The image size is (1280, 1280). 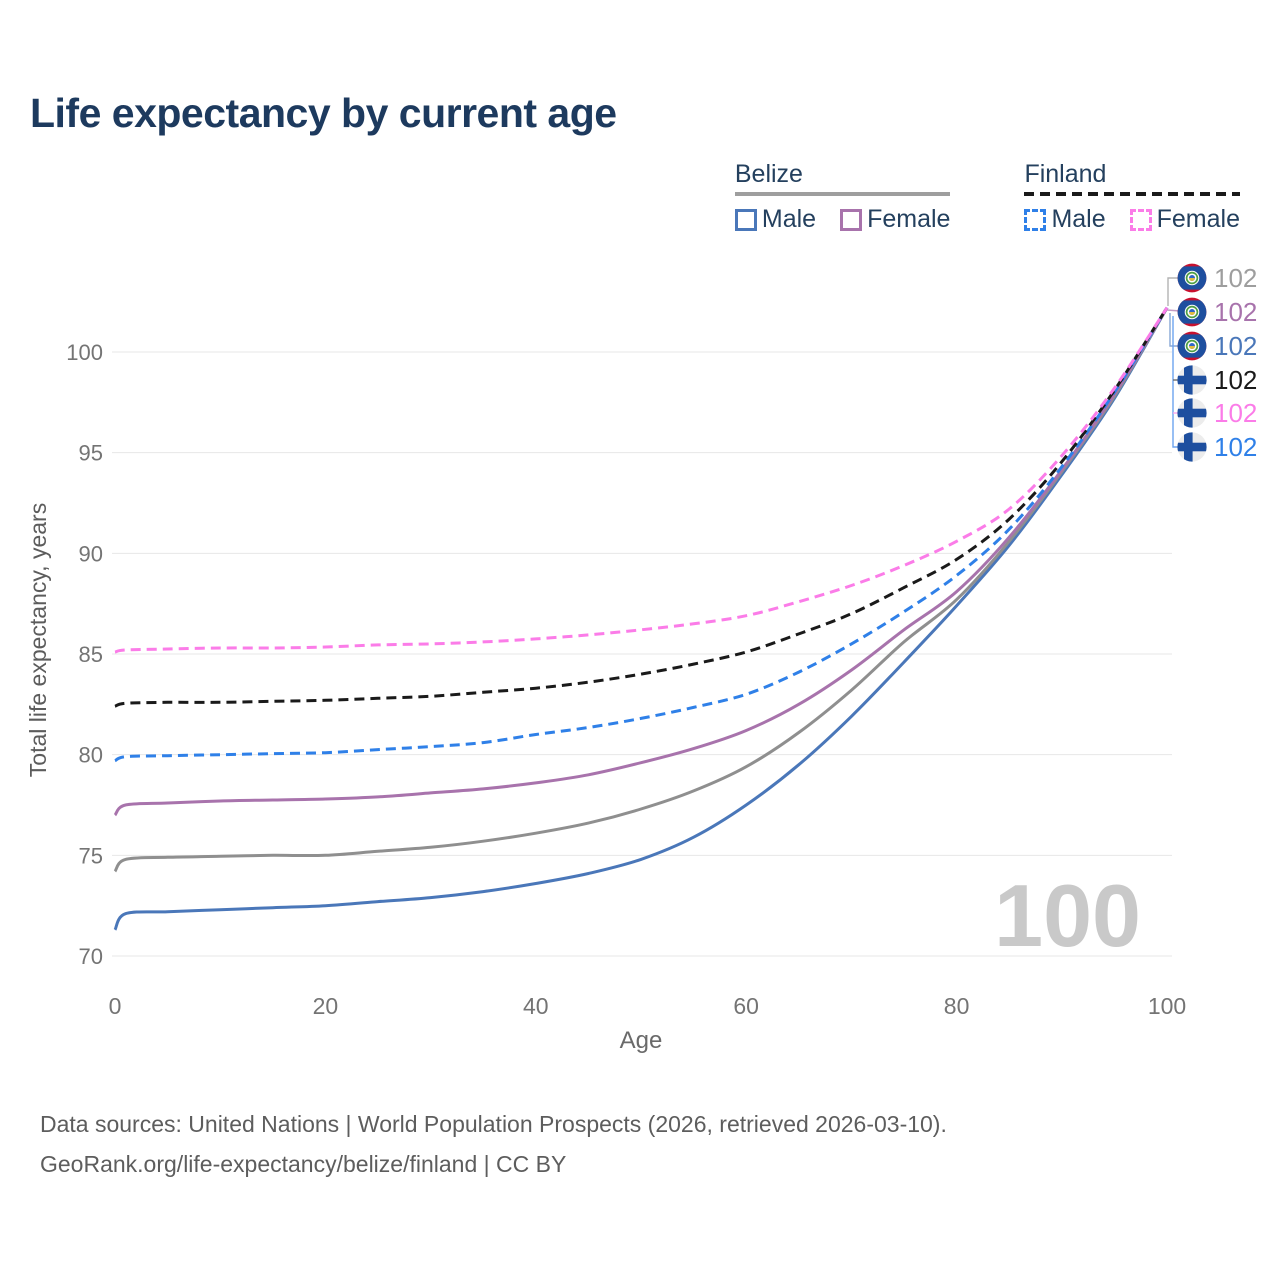 What do you see at coordinates (1065, 174) in the screenshot?
I see `legend-country-label: Finland` at bounding box center [1065, 174].